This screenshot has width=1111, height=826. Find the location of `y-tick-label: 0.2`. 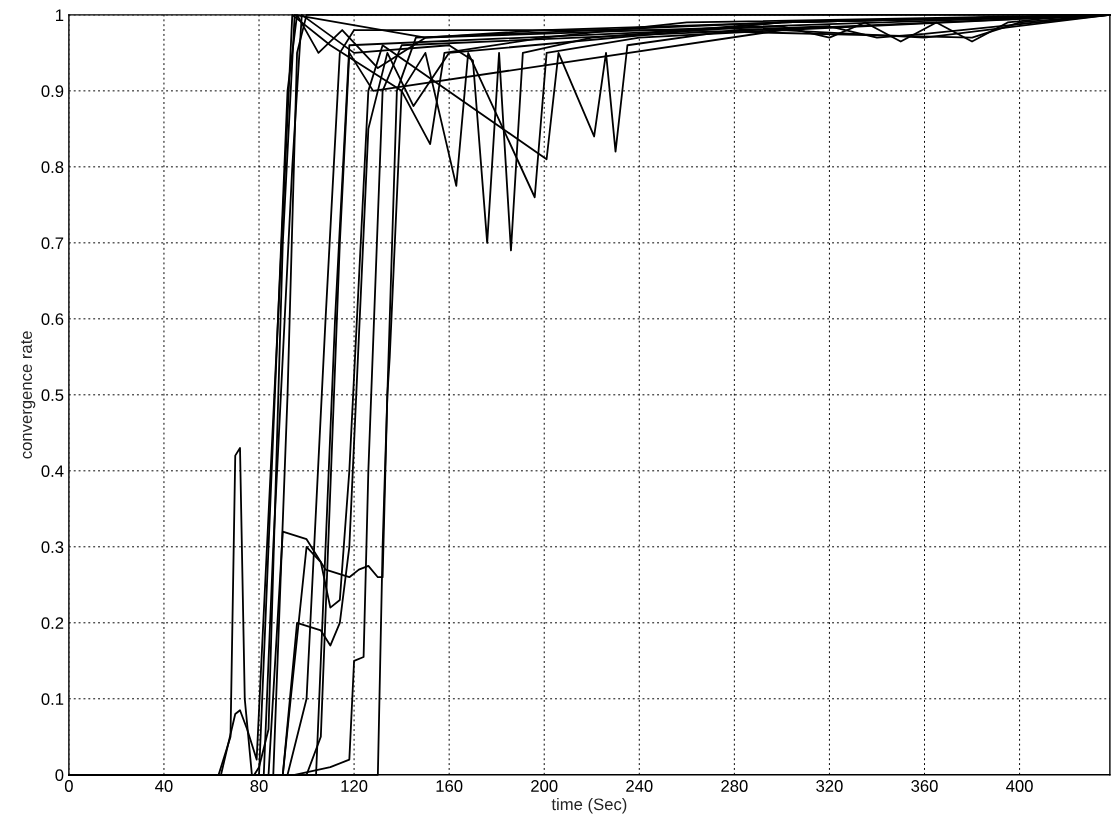

y-tick-label: 0.2 is located at coordinates (52, 623).